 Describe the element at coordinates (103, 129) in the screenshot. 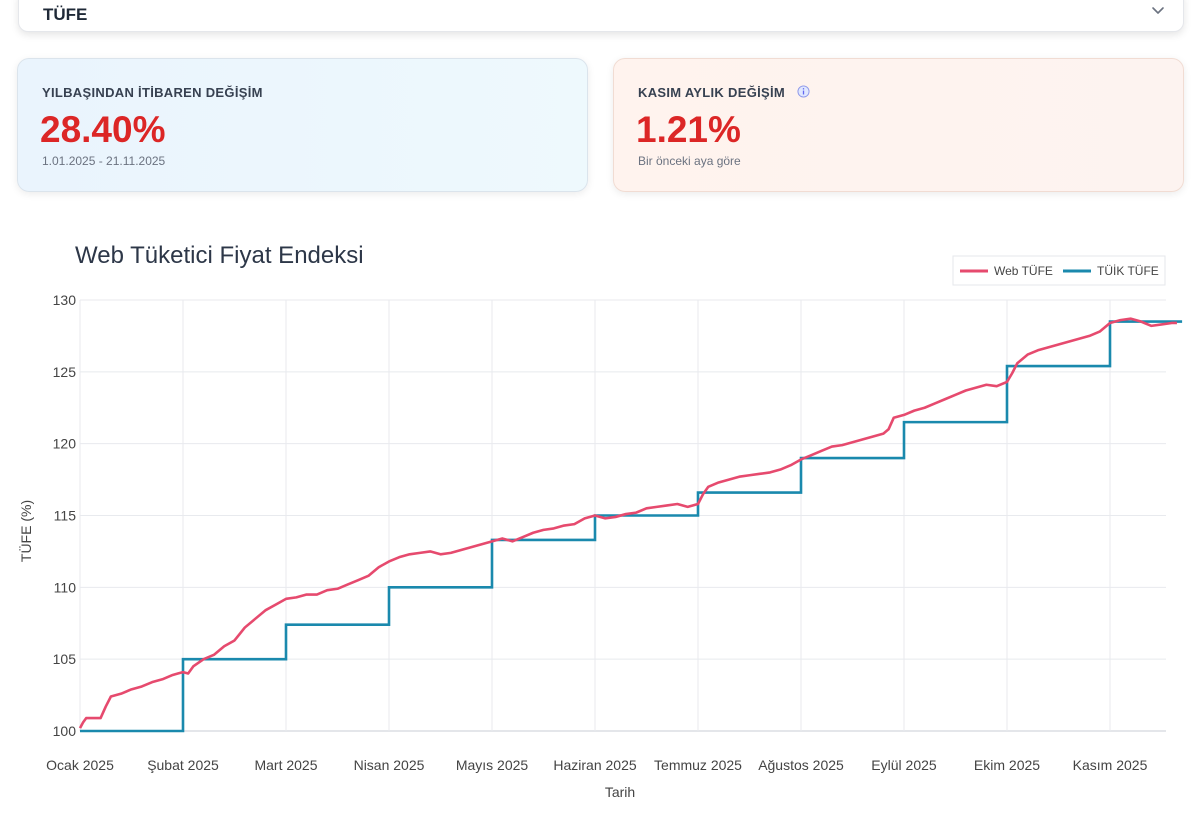

I see `ytd-change-value: 28.40%` at that location.